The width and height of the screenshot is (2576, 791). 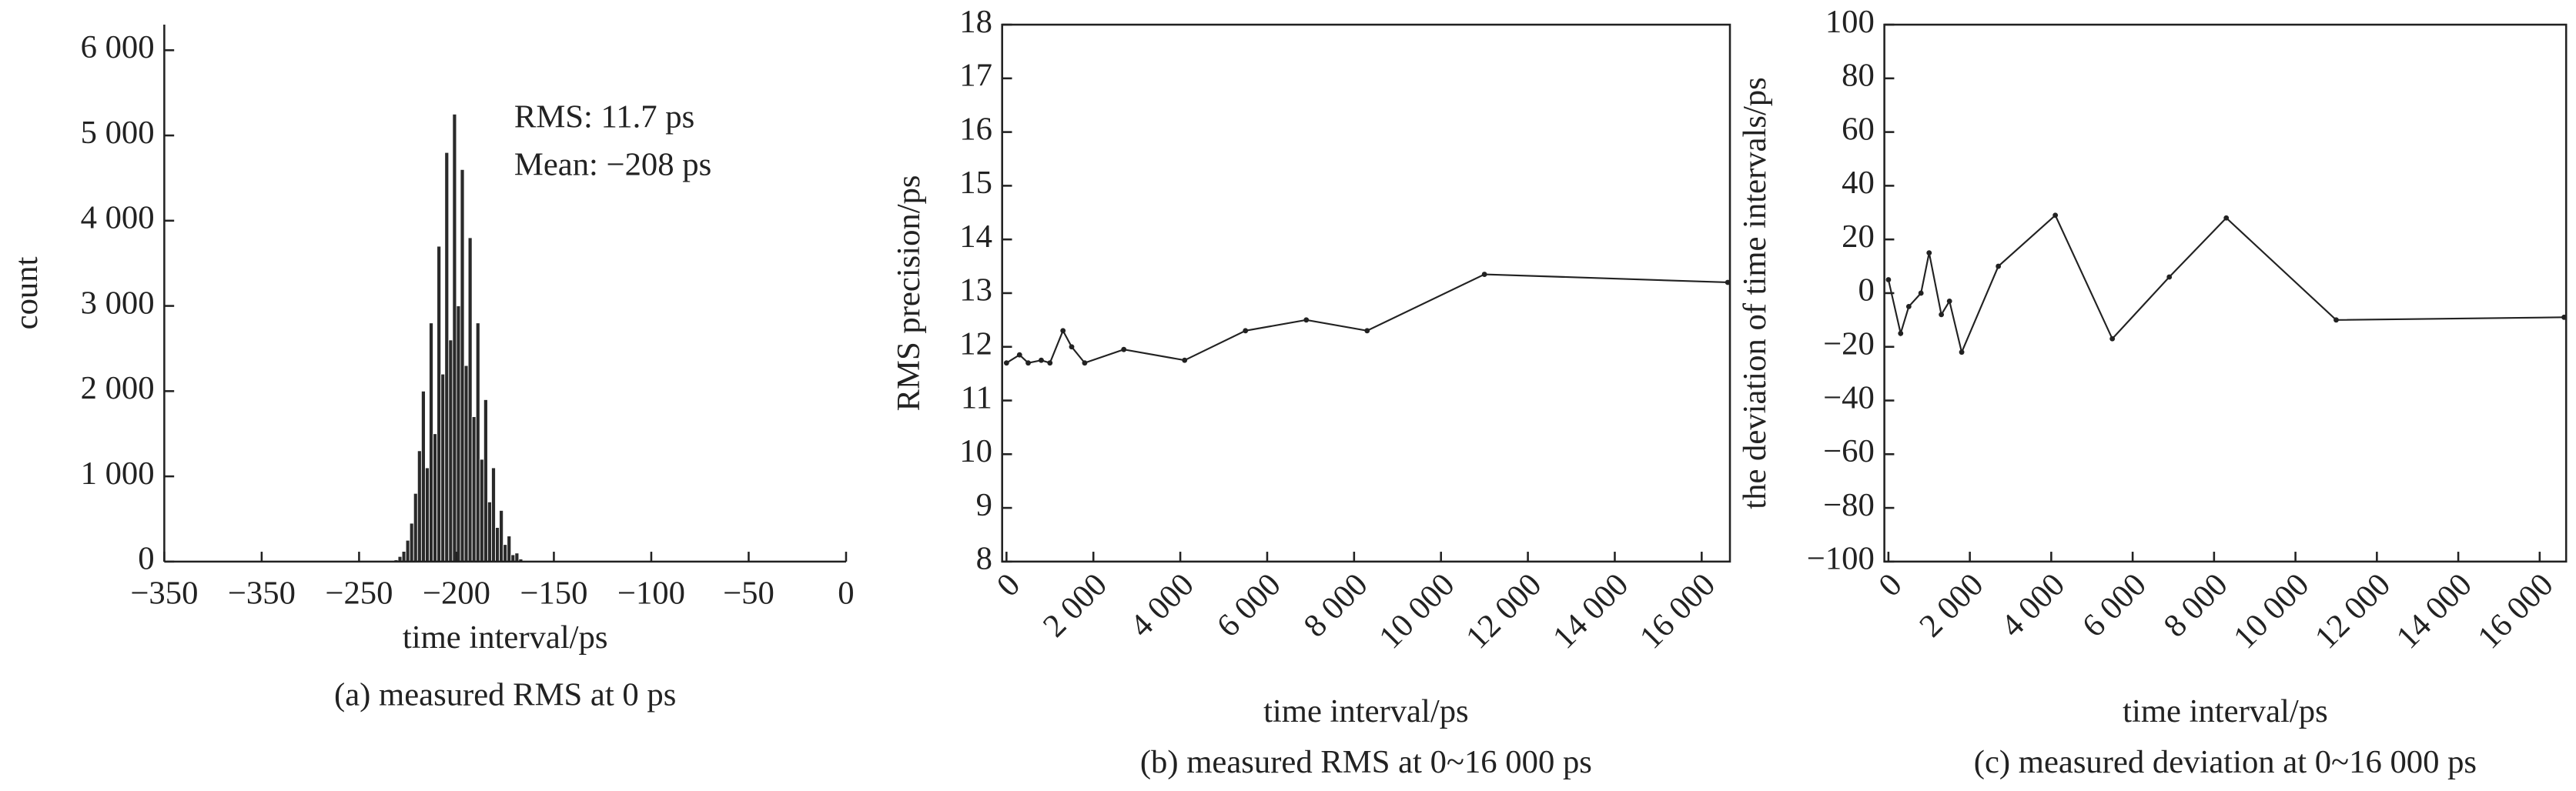 I want to click on y-tick-label: 11, so click(x=976, y=398).